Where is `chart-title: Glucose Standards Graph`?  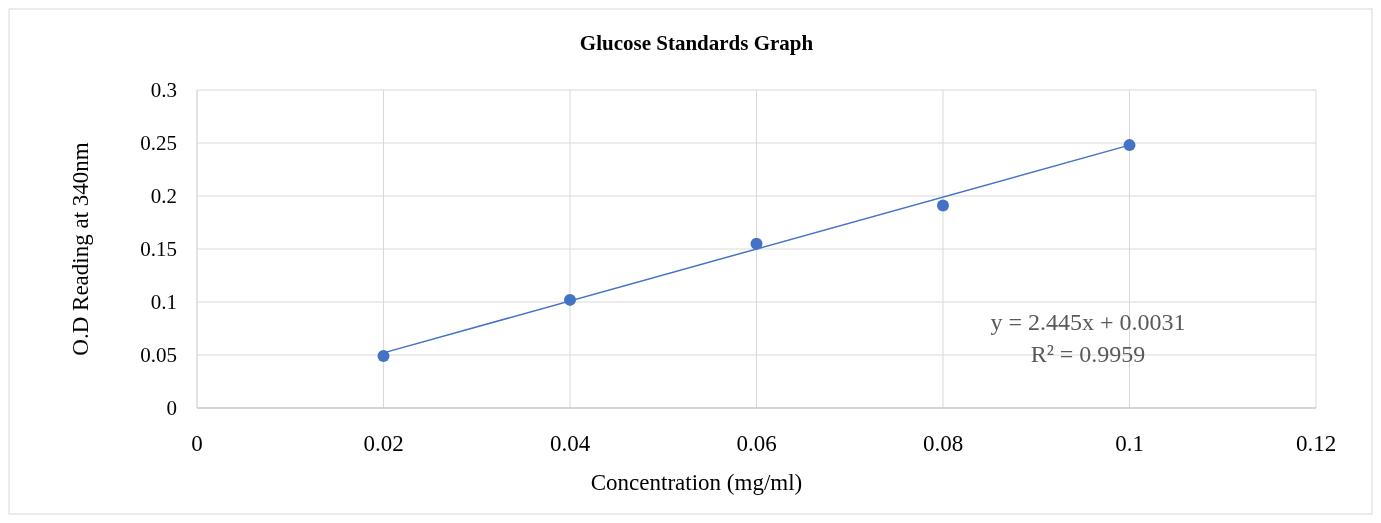
chart-title: Glucose Standards Graph is located at coordinates (696, 43).